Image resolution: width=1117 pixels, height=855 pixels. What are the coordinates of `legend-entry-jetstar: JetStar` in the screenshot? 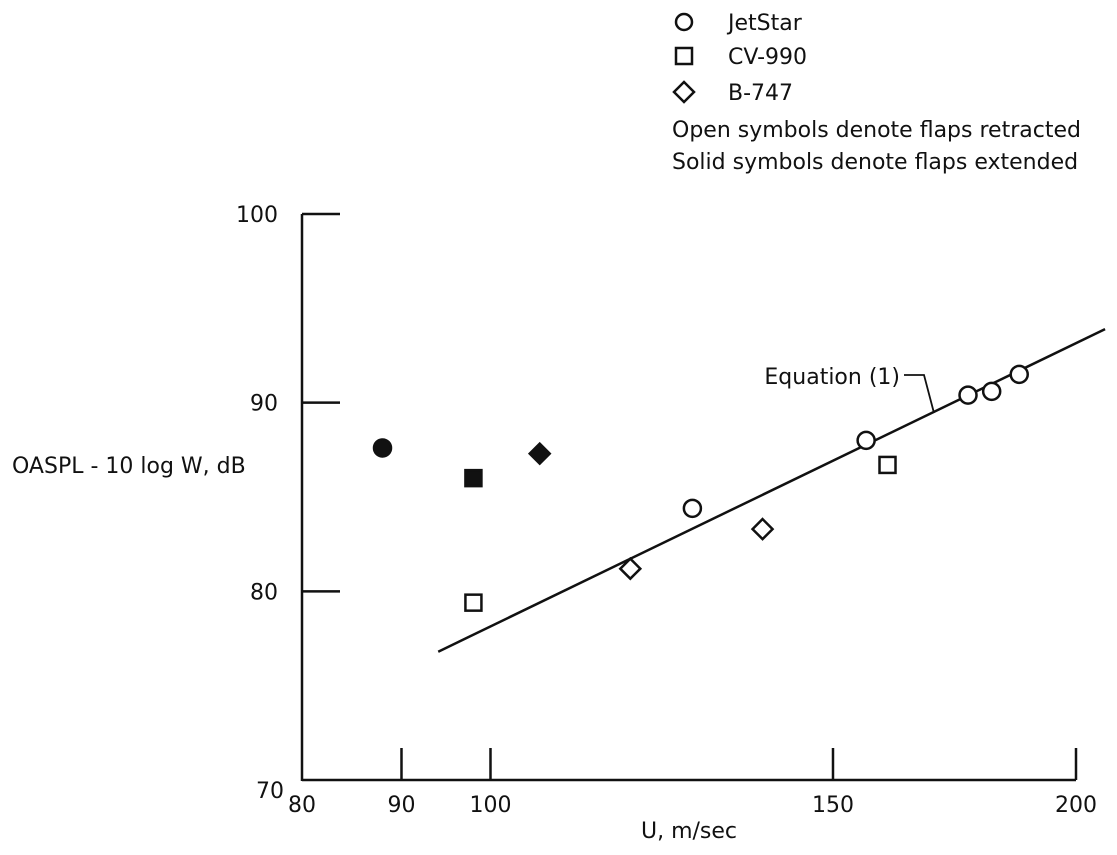 It's located at (764, 23).